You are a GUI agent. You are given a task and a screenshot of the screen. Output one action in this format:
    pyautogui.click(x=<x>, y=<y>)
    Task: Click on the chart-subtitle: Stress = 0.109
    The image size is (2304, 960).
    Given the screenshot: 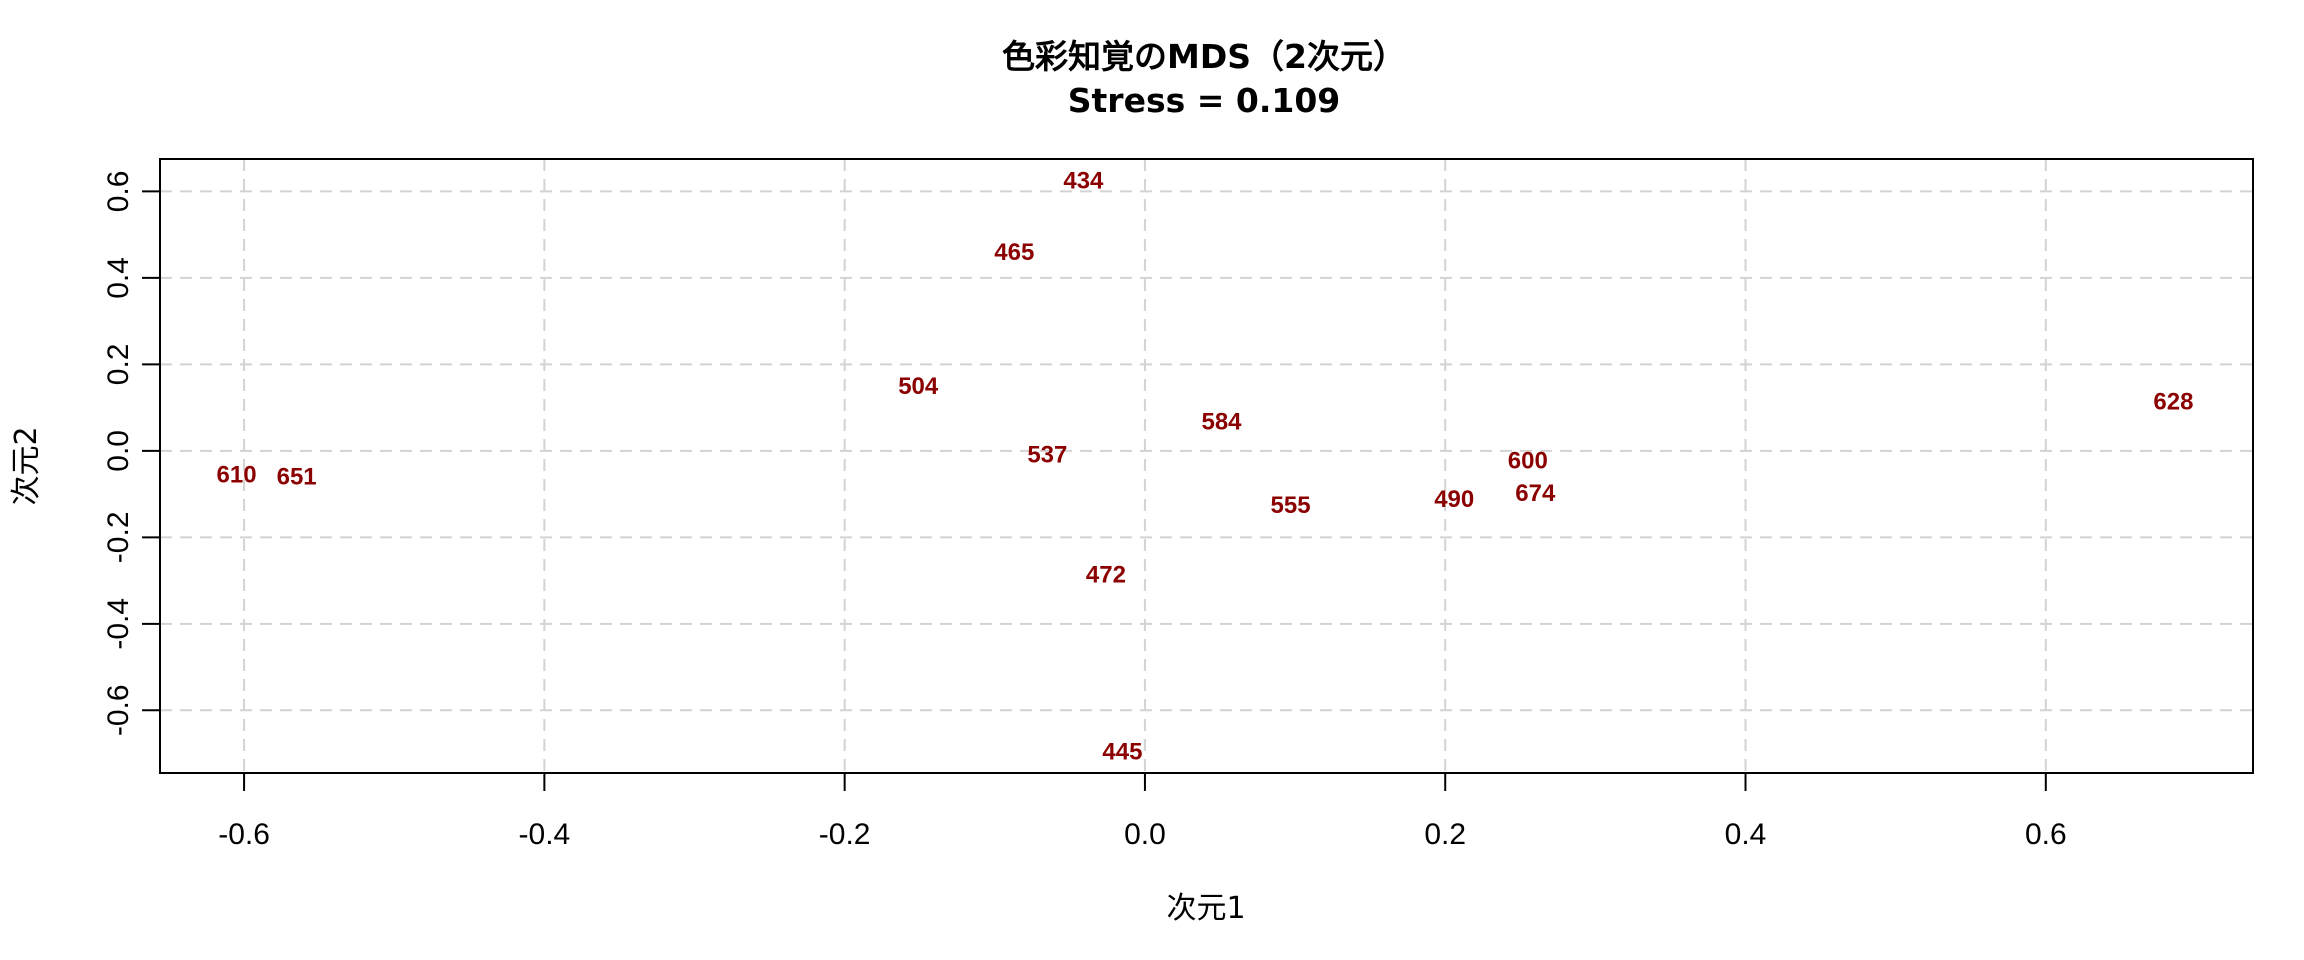 What is the action you would take?
    pyautogui.click(x=1204, y=100)
    